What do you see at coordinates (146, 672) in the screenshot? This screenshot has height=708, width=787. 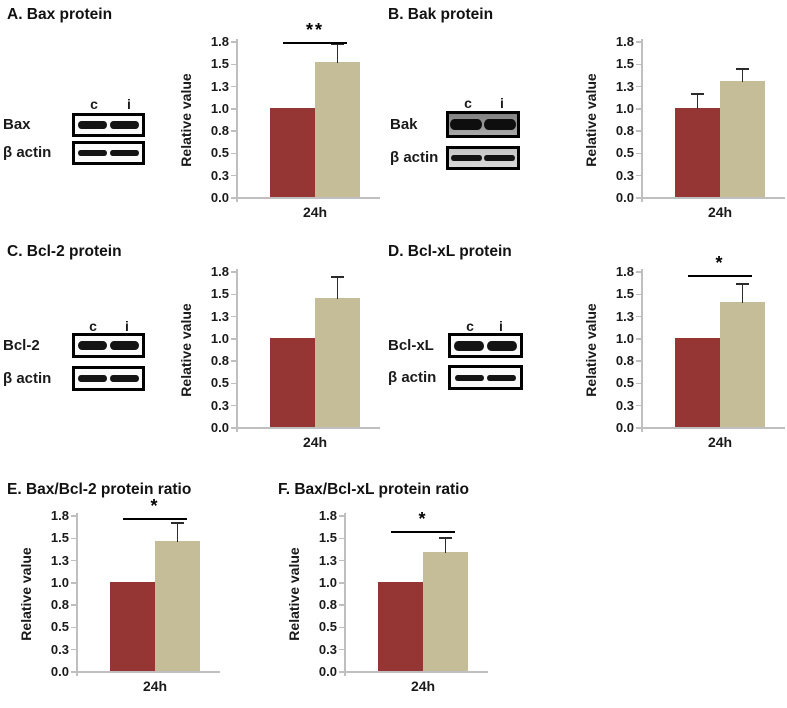 I see `x-axis-line` at bounding box center [146, 672].